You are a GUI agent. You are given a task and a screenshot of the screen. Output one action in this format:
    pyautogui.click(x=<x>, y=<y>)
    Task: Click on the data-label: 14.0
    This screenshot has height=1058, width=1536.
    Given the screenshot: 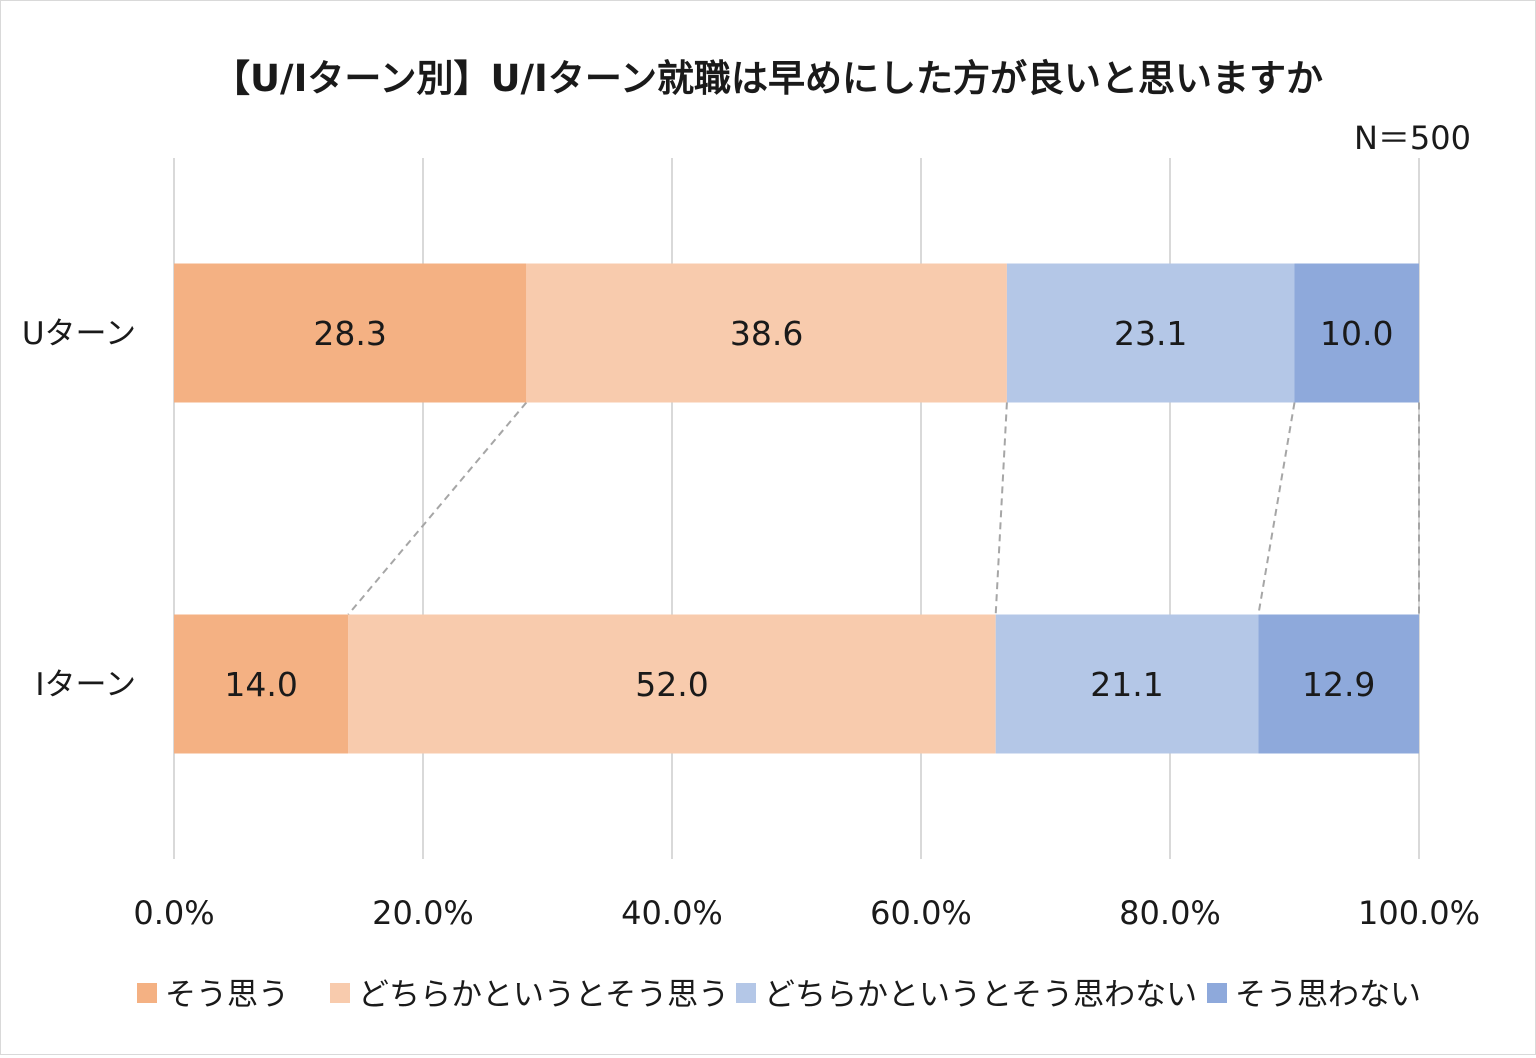 What is the action you would take?
    pyautogui.click(x=260, y=684)
    